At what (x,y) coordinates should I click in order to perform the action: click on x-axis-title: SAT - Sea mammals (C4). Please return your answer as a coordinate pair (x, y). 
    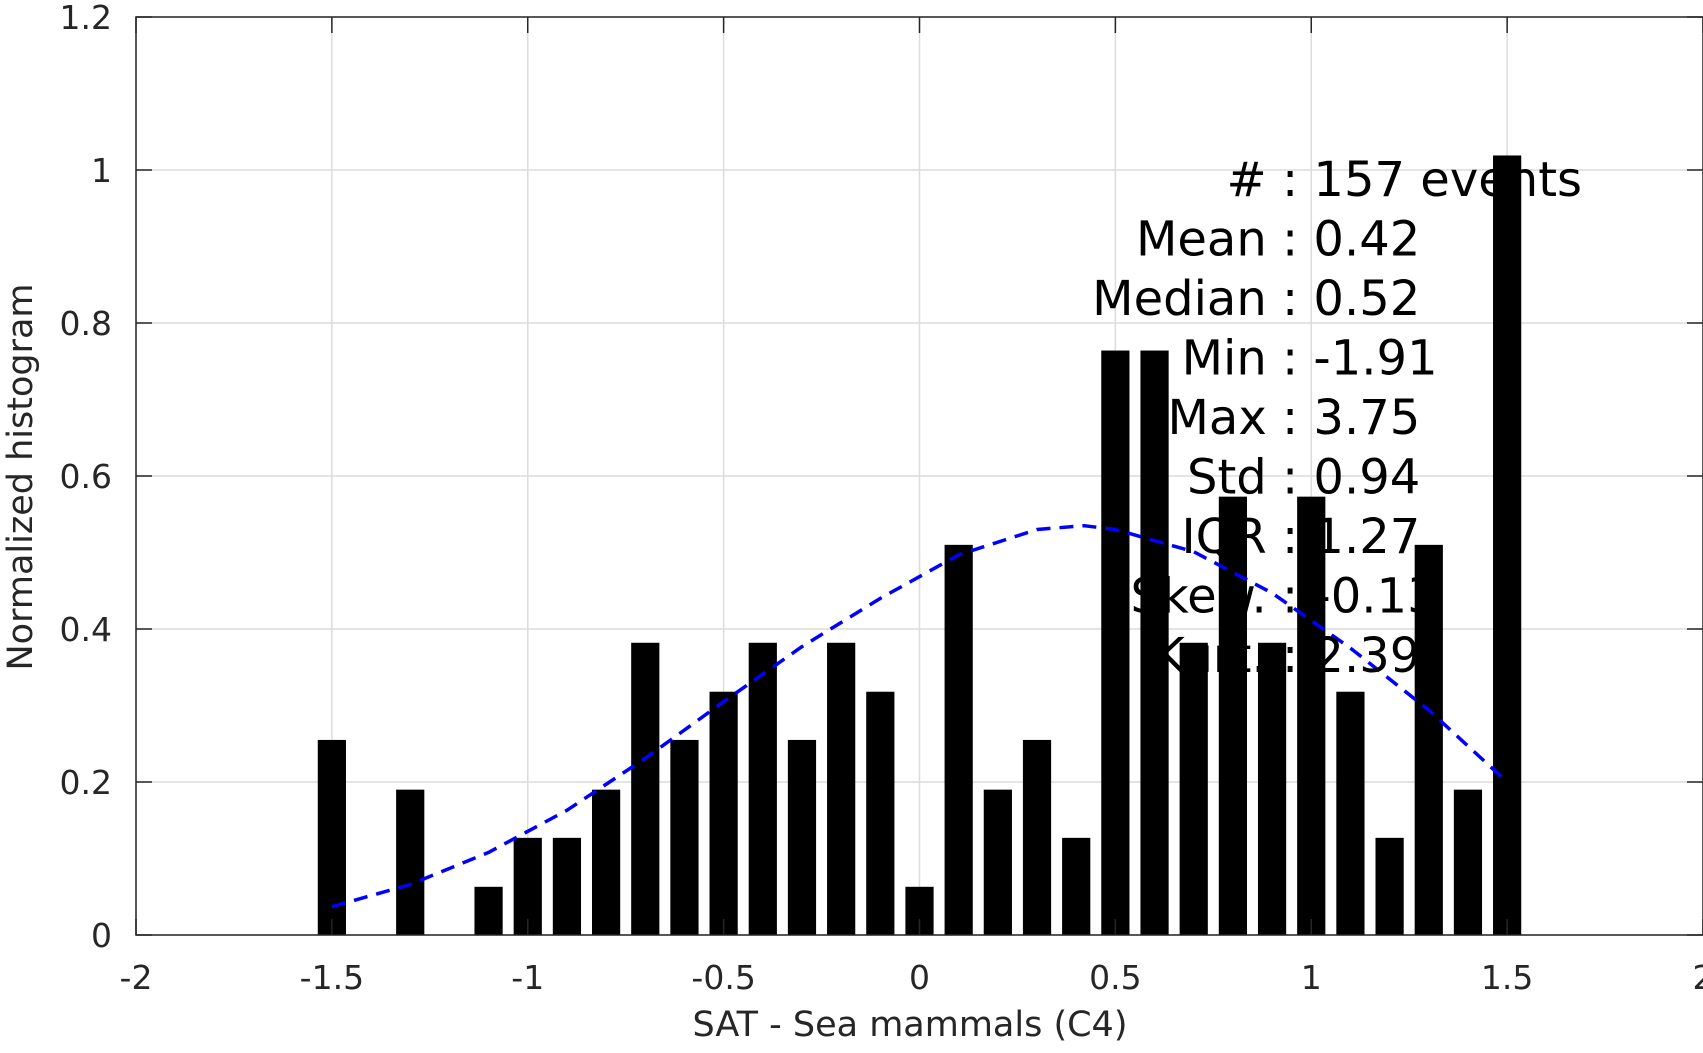
    Looking at the image, I should click on (910, 1025).